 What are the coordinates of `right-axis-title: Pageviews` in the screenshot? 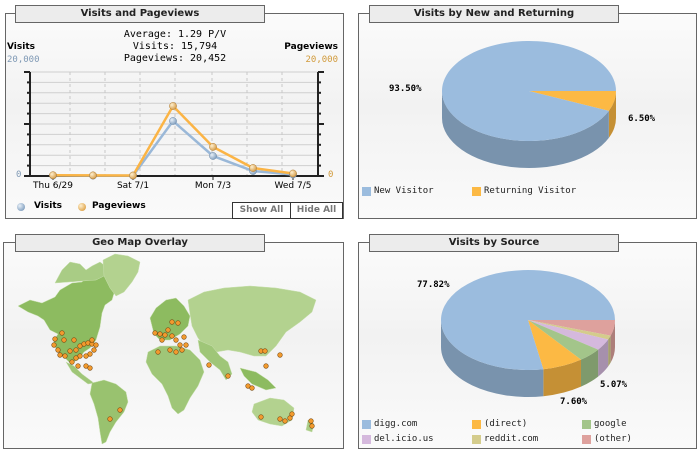 It's located at (311, 47).